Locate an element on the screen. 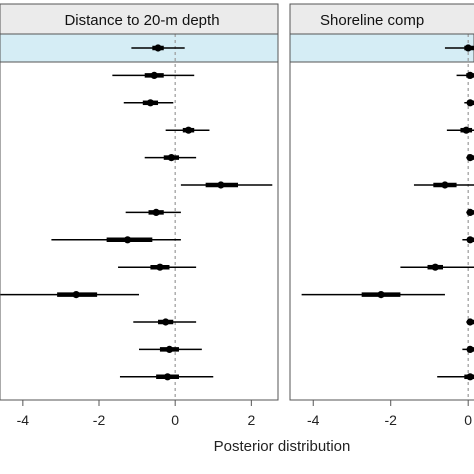  panel-title: Shoreline comp is located at coordinates (372, 20).